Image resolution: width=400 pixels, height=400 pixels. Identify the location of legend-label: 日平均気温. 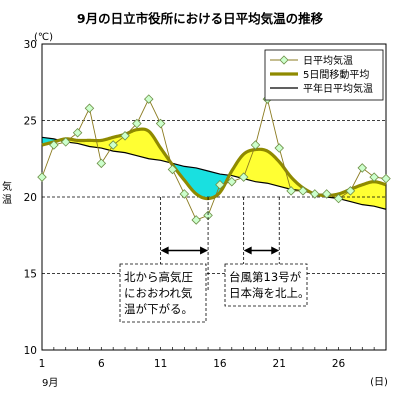
(328, 60).